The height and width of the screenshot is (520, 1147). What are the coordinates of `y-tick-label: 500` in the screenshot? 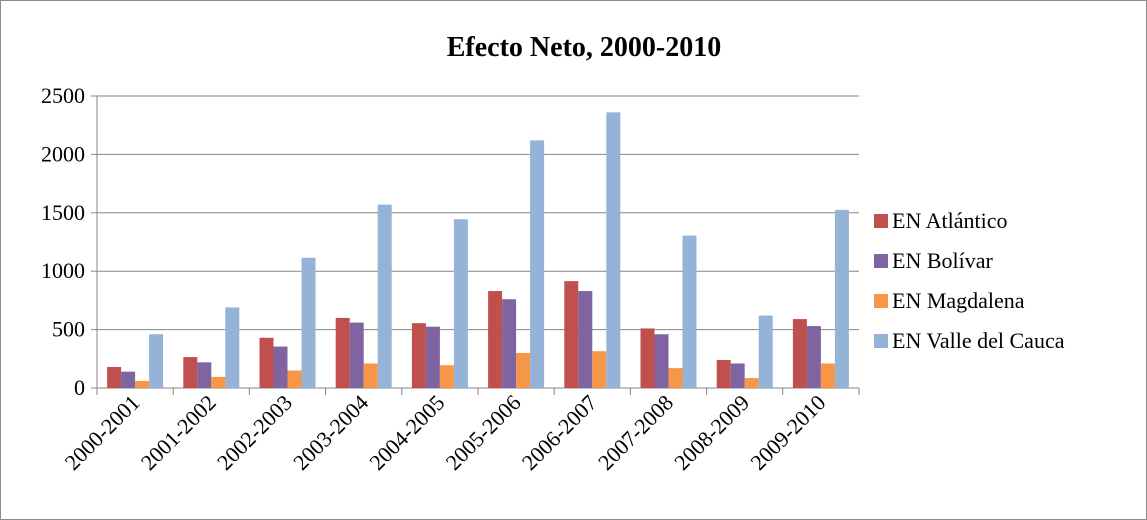 It's located at (68, 329).